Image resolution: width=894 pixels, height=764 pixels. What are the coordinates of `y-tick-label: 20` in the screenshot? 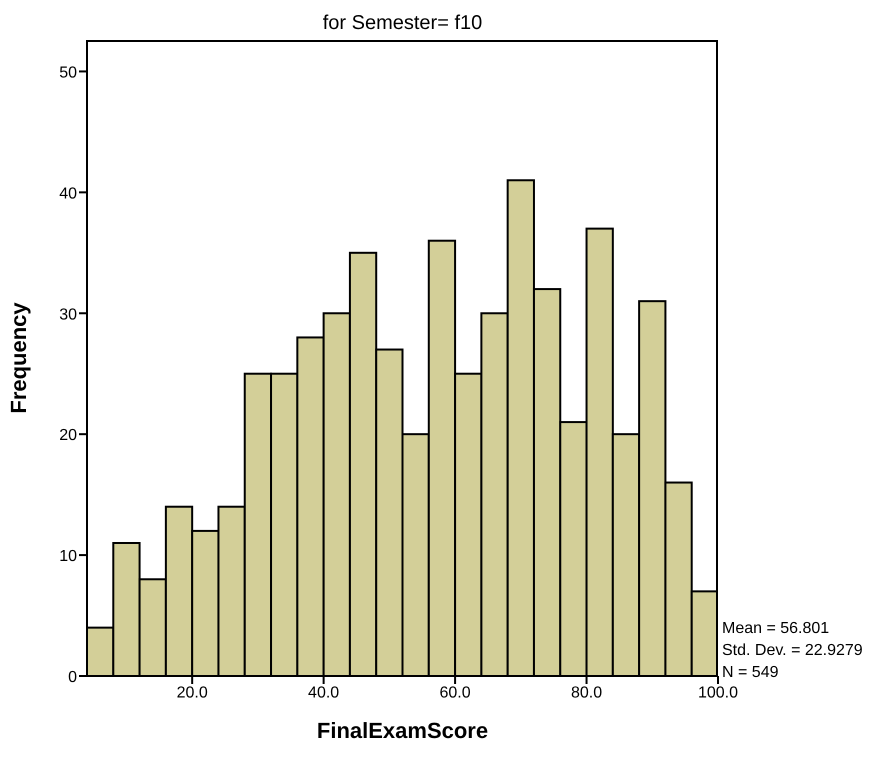 It's located at (68, 435).